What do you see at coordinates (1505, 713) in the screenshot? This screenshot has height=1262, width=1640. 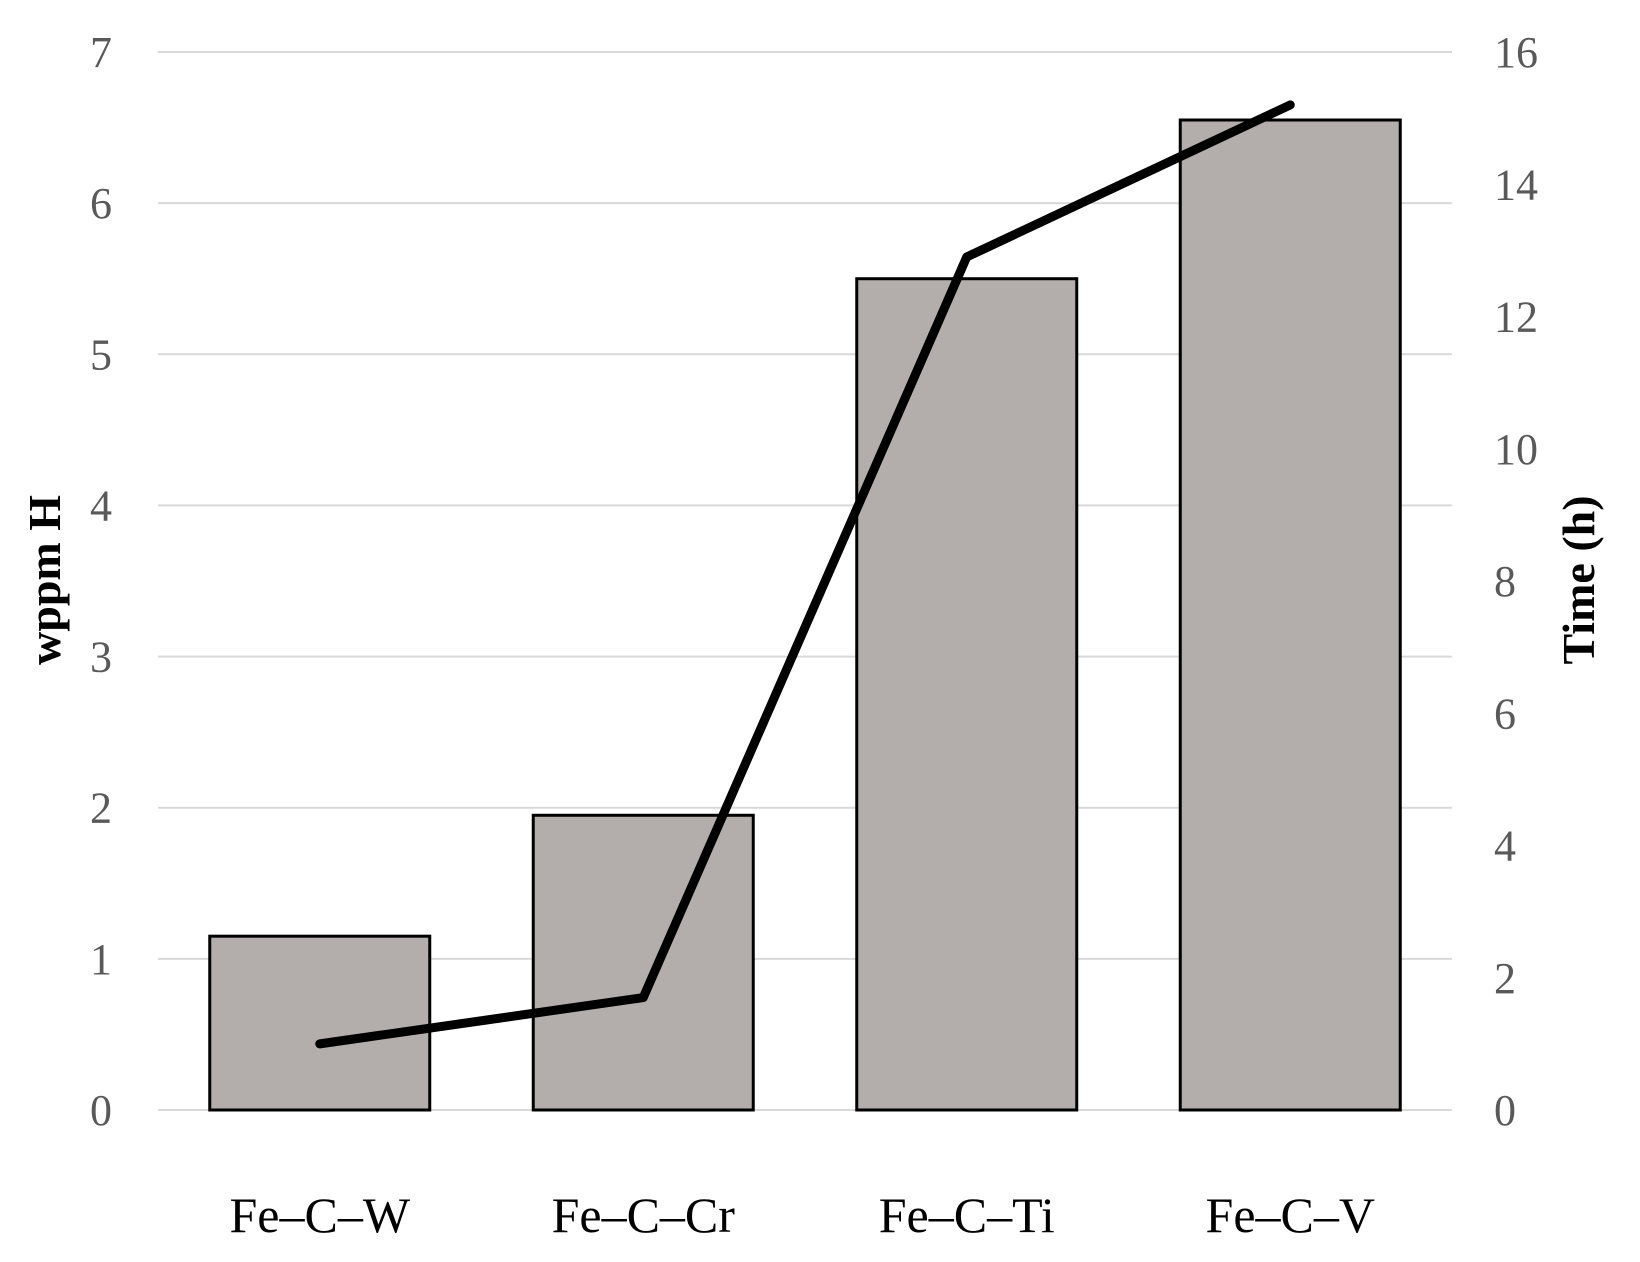 I see `right-tick-label: 6` at bounding box center [1505, 713].